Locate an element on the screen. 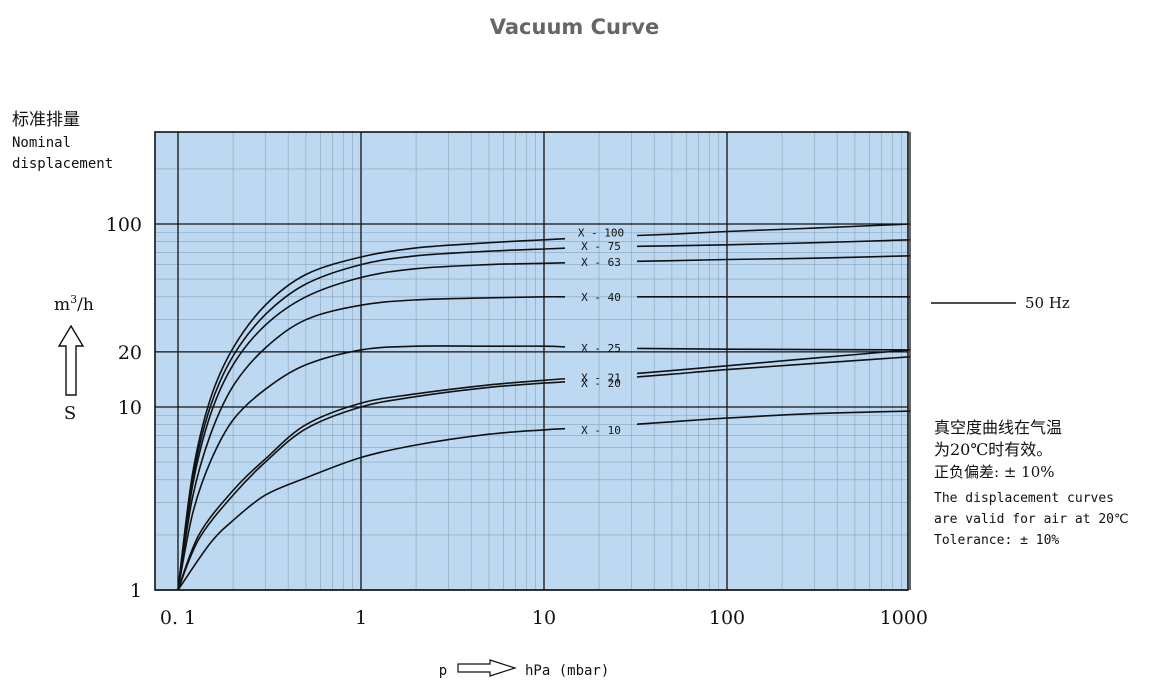 The image size is (1149, 693). up-arrow-icon is located at coordinates (71, 360).